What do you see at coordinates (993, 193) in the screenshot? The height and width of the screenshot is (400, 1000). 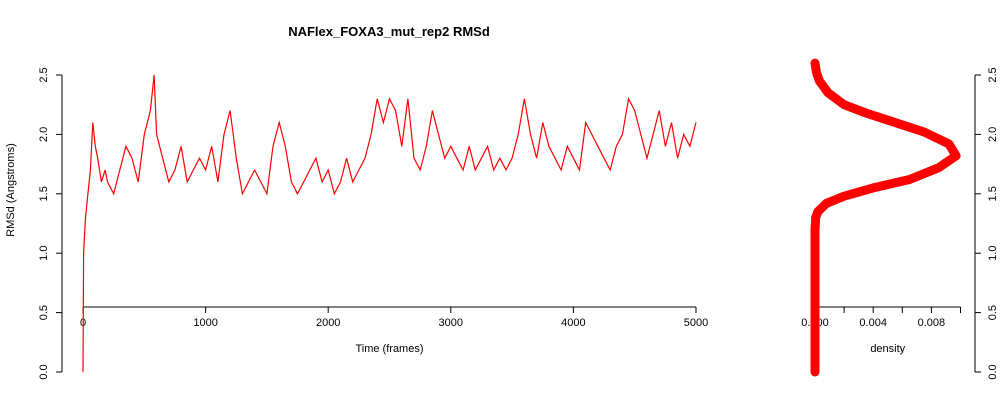 I see `density-y-tick-label: 1.5` at bounding box center [993, 193].